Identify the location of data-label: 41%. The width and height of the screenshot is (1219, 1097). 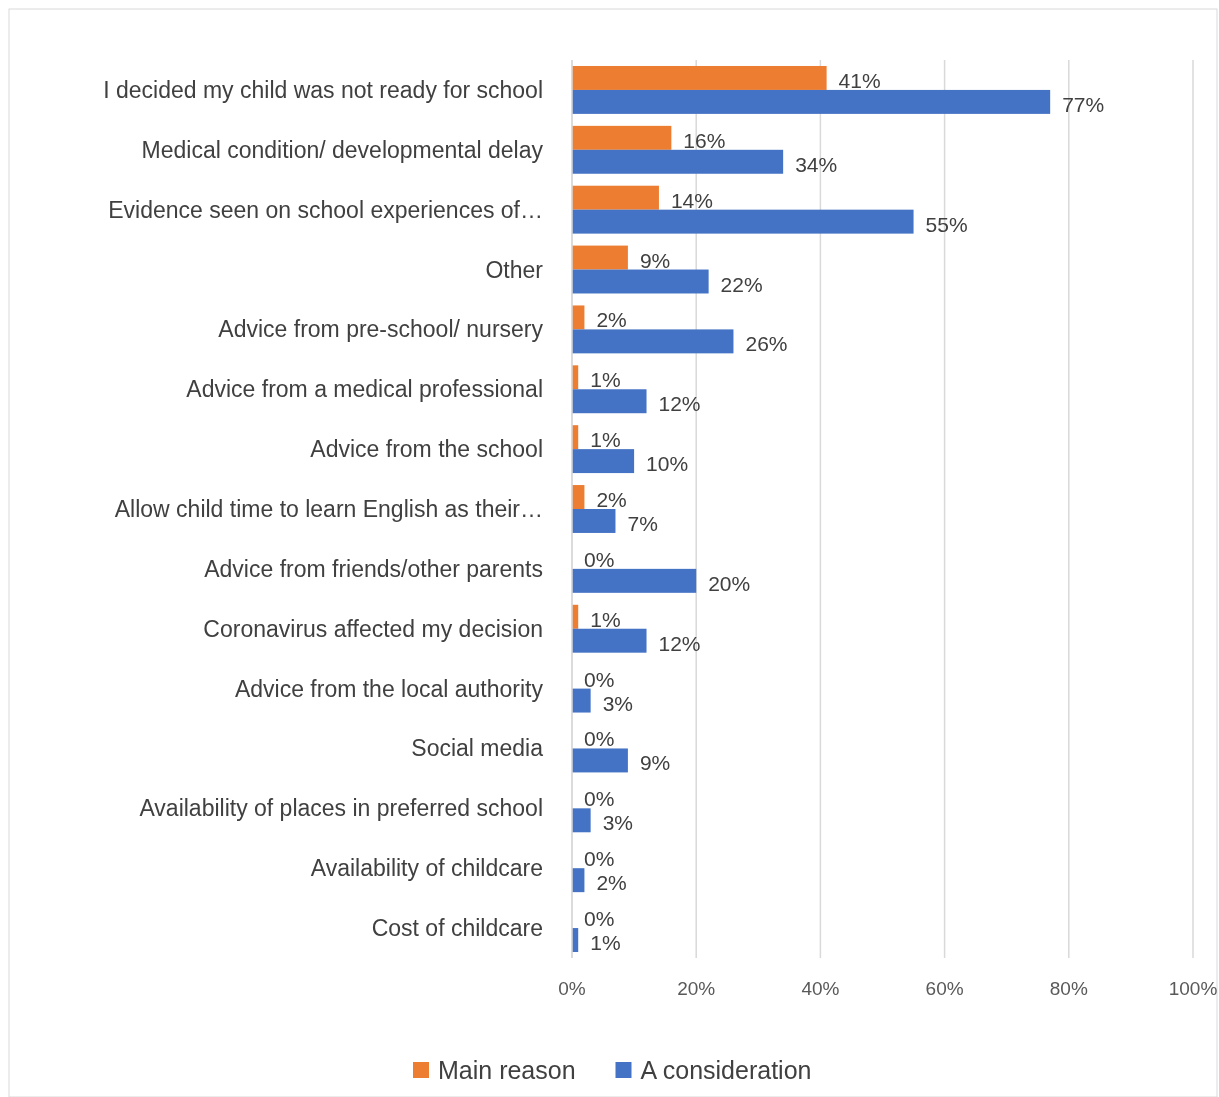
(859, 80).